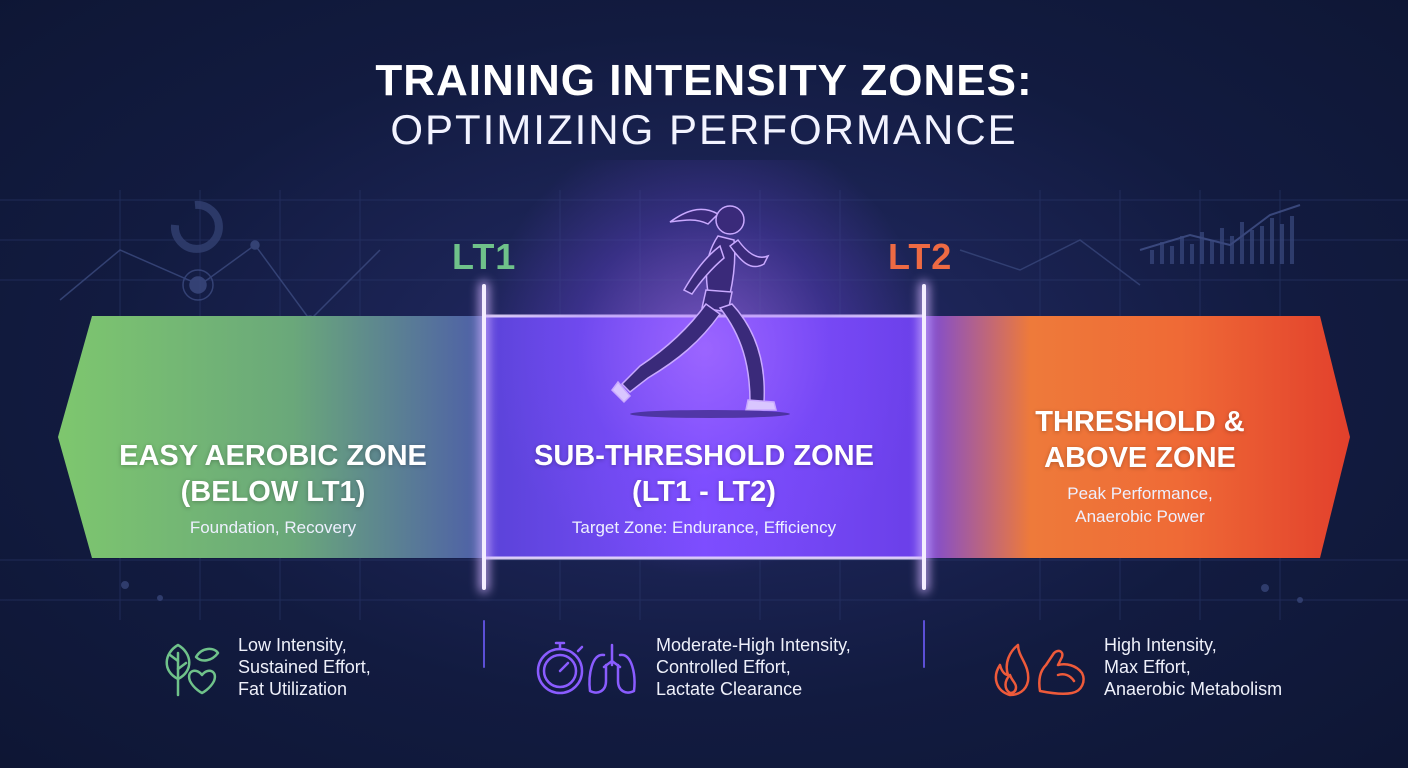 The width and height of the screenshot is (1408, 768). What do you see at coordinates (304, 667) in the screenshot?
I see `feature-easy-line-2: Sustained Effort,` at bounding box center [304, 667].